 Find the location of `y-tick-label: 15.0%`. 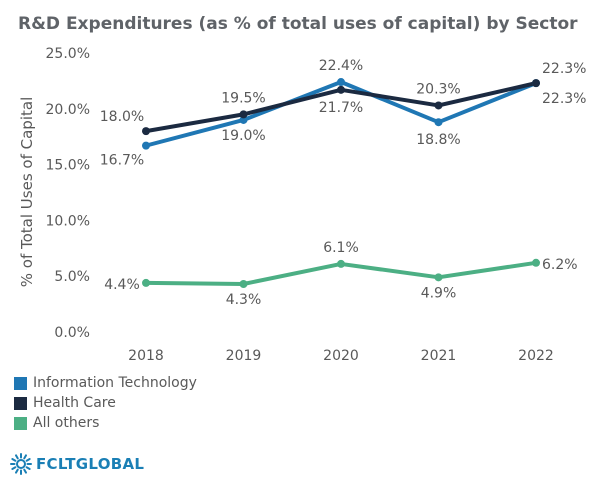

y-tick-label: 15.0% is located at coordinates (68, 166).